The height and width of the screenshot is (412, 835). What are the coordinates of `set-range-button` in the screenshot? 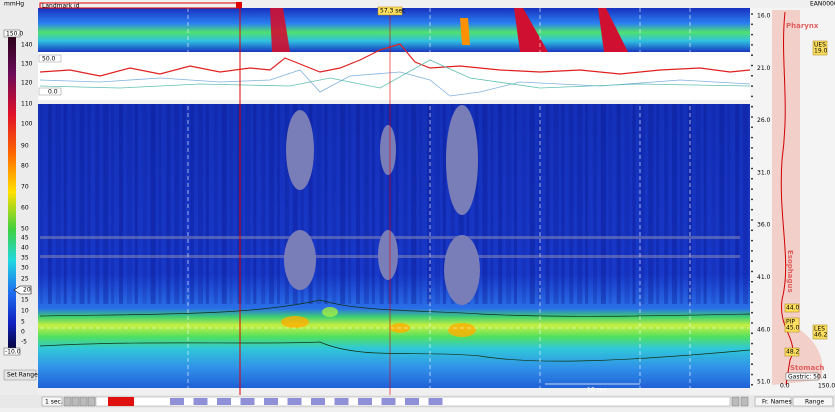 It's located at (20, 375).